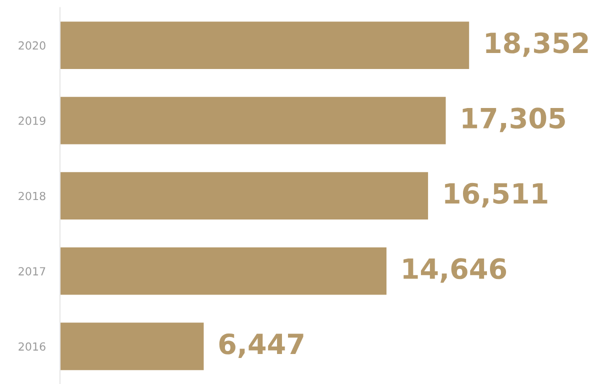 This screenshot has width=600, height=384. Describe the element at coordinates (513, 120) in the screenshot. I see `data-label: 17,305` at that location.